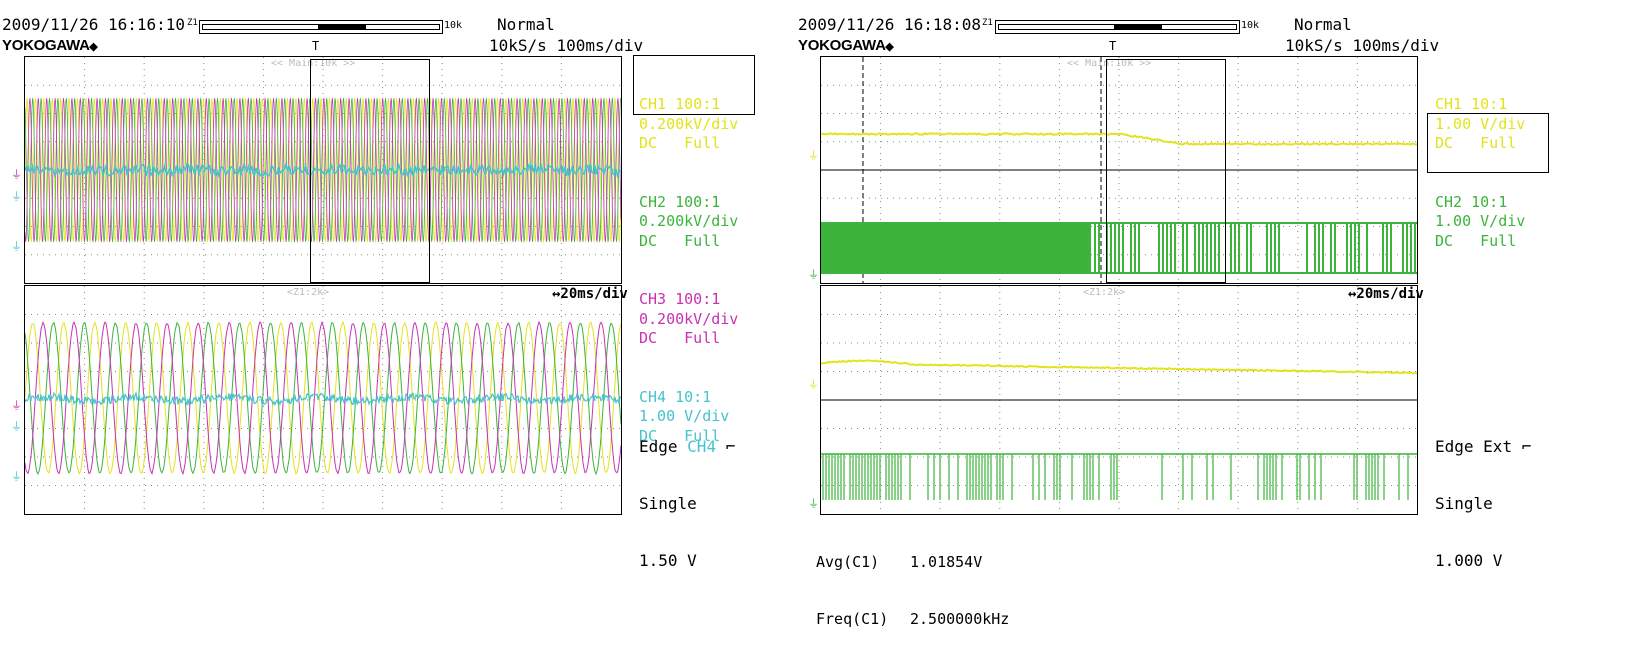 This screenshot has height=667, width=1643. What do you see at coordinates (701, 446) in the screenshot?
I see `left-trigger-source: CH4` at bounding box center [701, 446].